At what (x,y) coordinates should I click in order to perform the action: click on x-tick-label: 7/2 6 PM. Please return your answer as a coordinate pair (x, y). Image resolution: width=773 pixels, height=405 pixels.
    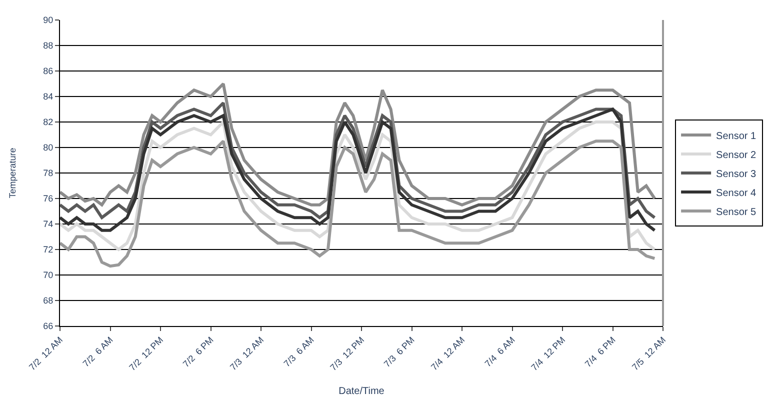
    Looking at the image, I should click on (198, 352).